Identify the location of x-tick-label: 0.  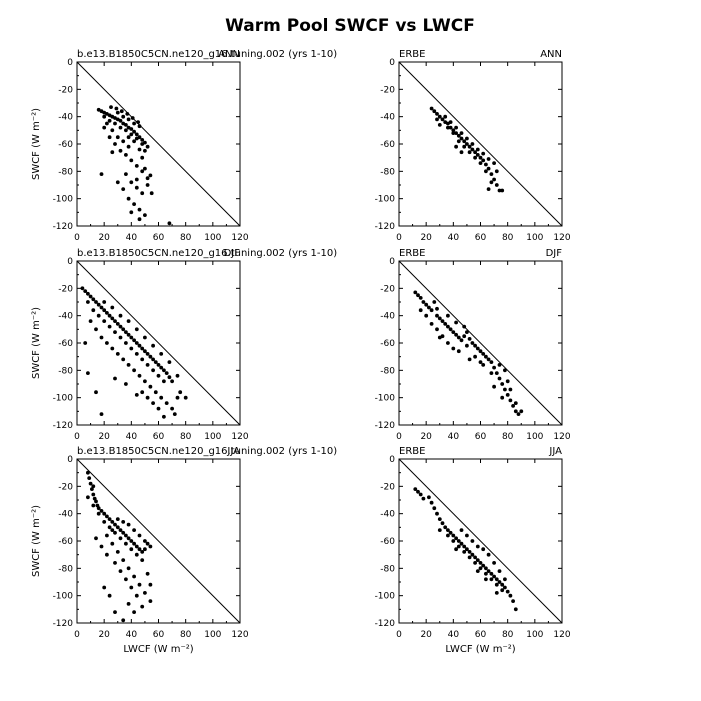
(77, 238).